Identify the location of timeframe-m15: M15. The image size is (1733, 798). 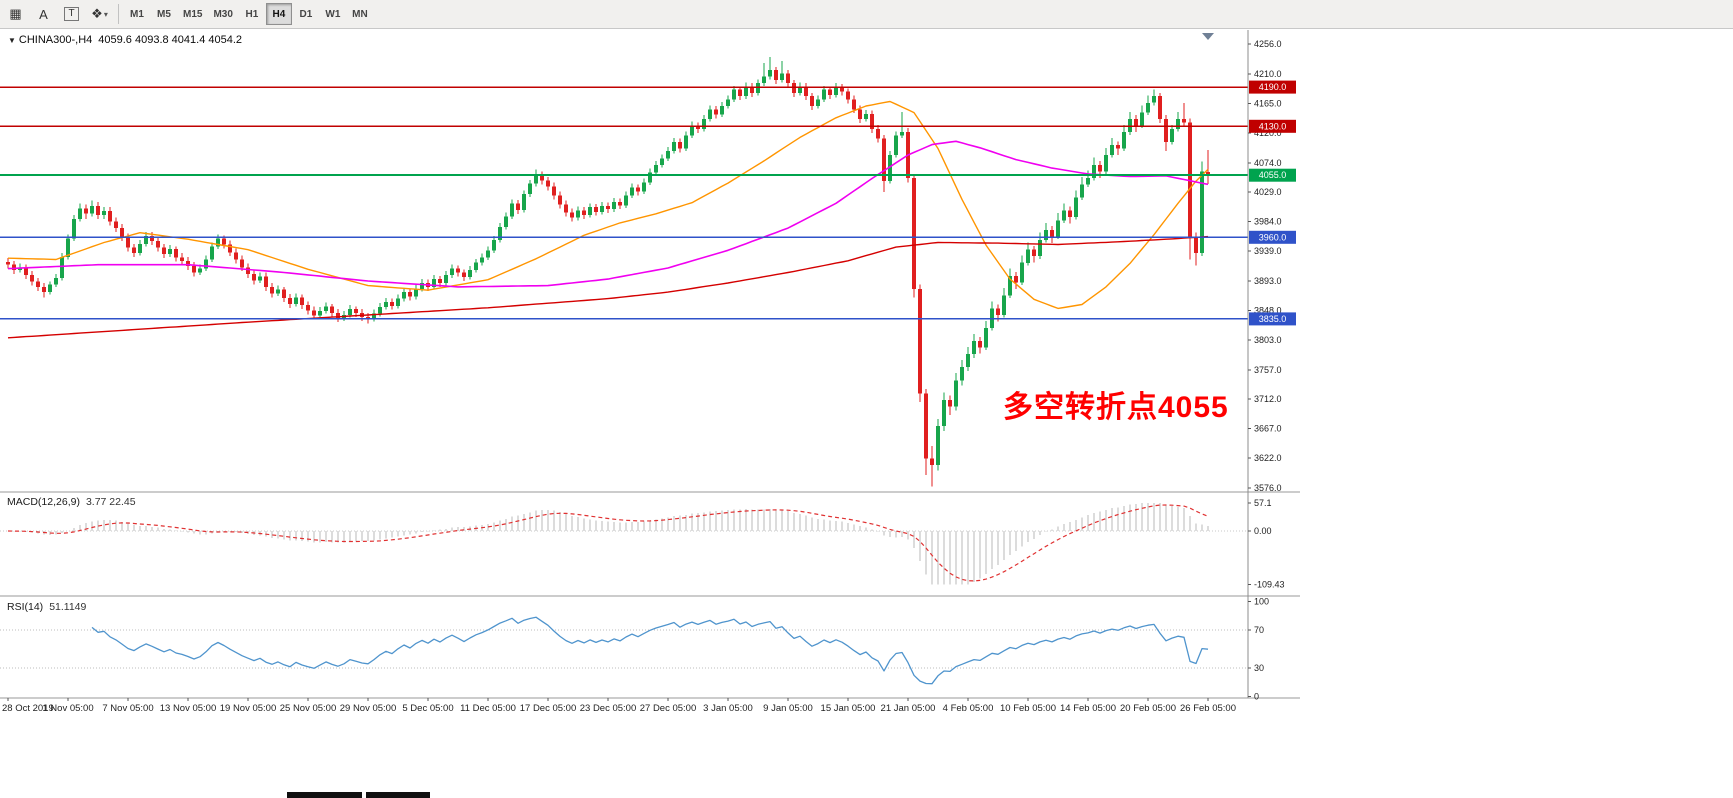
(192, 14).